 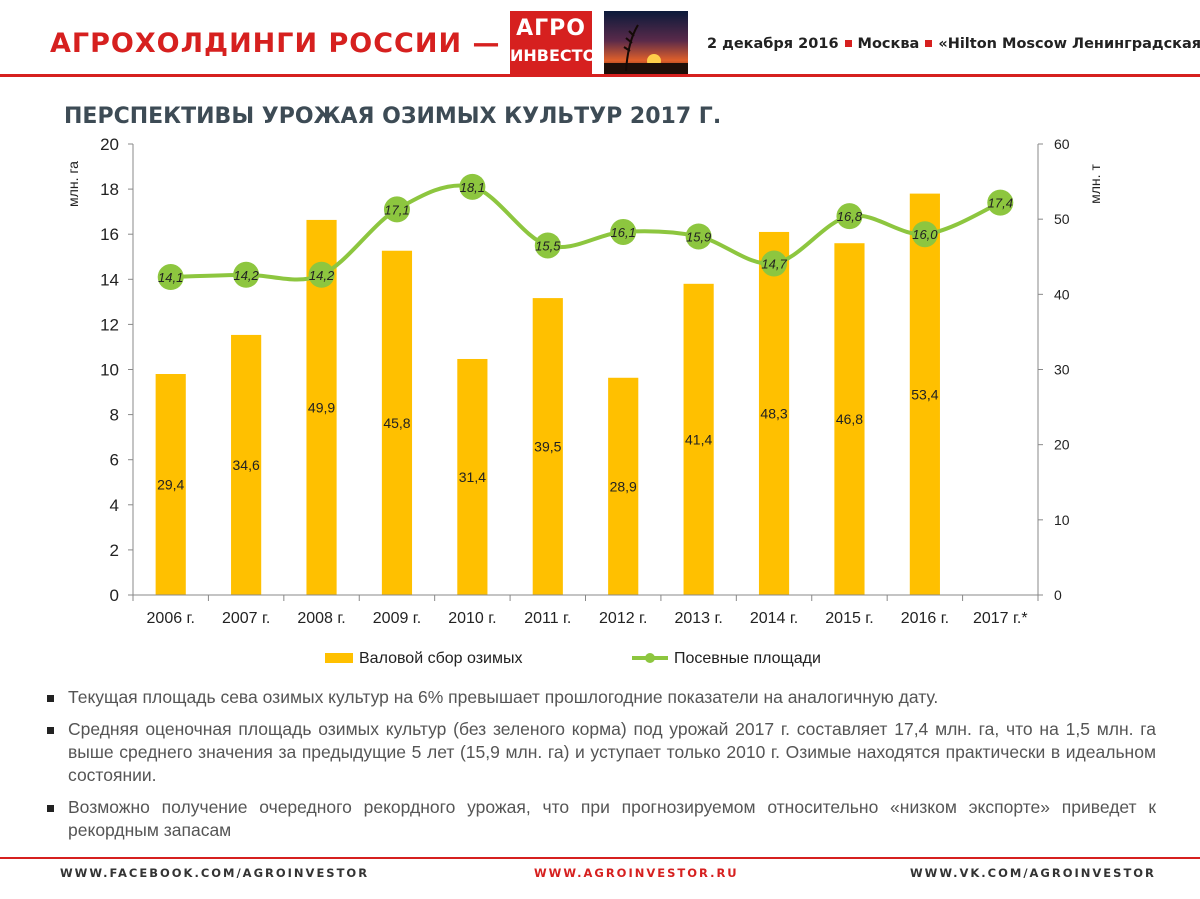 What do you see at coordinates (573, 658) in the screenshot?
I see `legend-layer: Валовой сбор озимых Посевные площади` at bounding box center [573, 658].